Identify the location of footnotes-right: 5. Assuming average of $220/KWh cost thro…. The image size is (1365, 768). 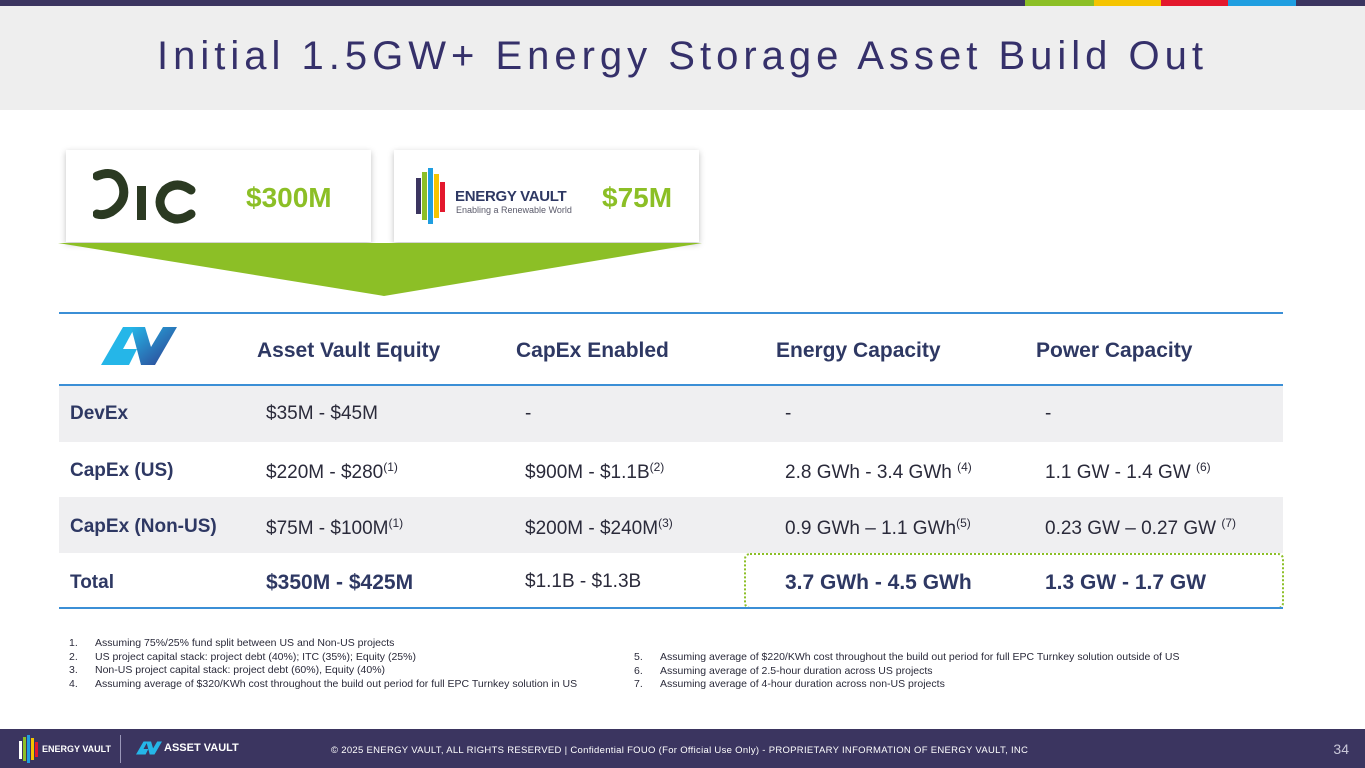
(906, 671).